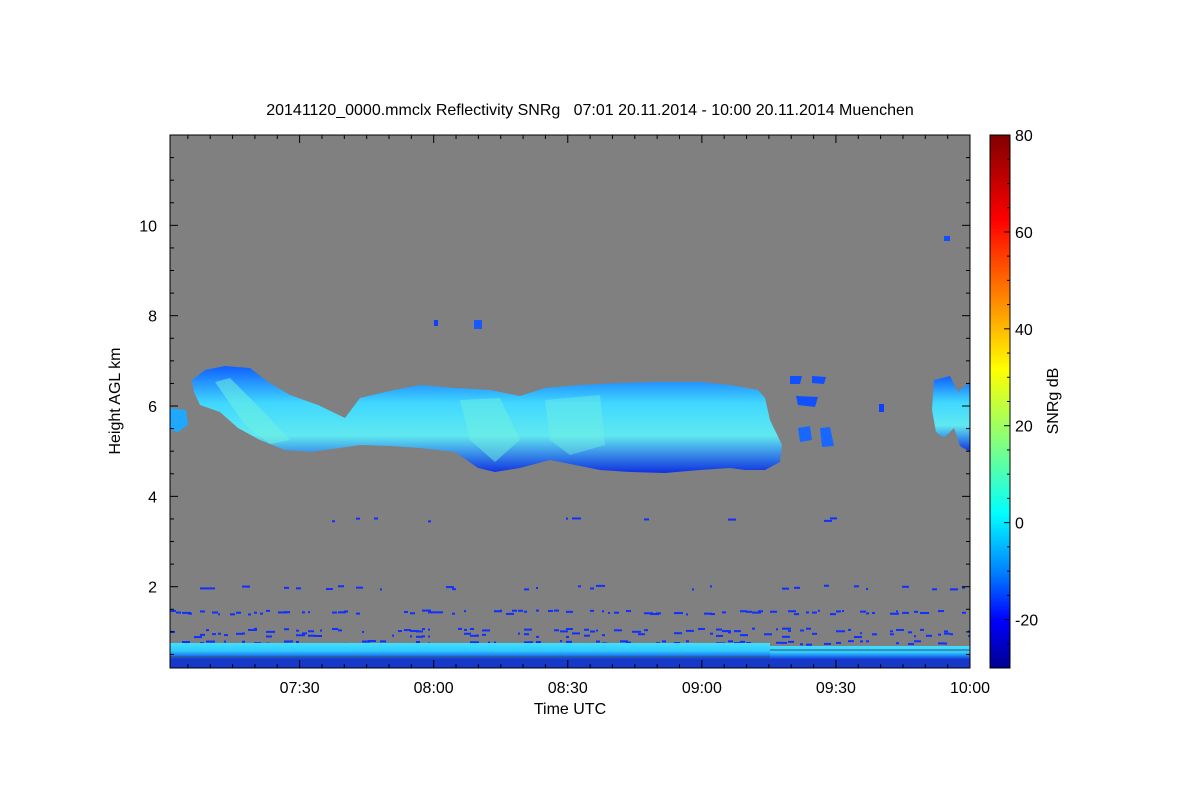 The width and height of the screenshot is (1200, 800). Describe the element at coordinates (152, 317) in the screenshot. I see `y-tick-label: 8` at that location.